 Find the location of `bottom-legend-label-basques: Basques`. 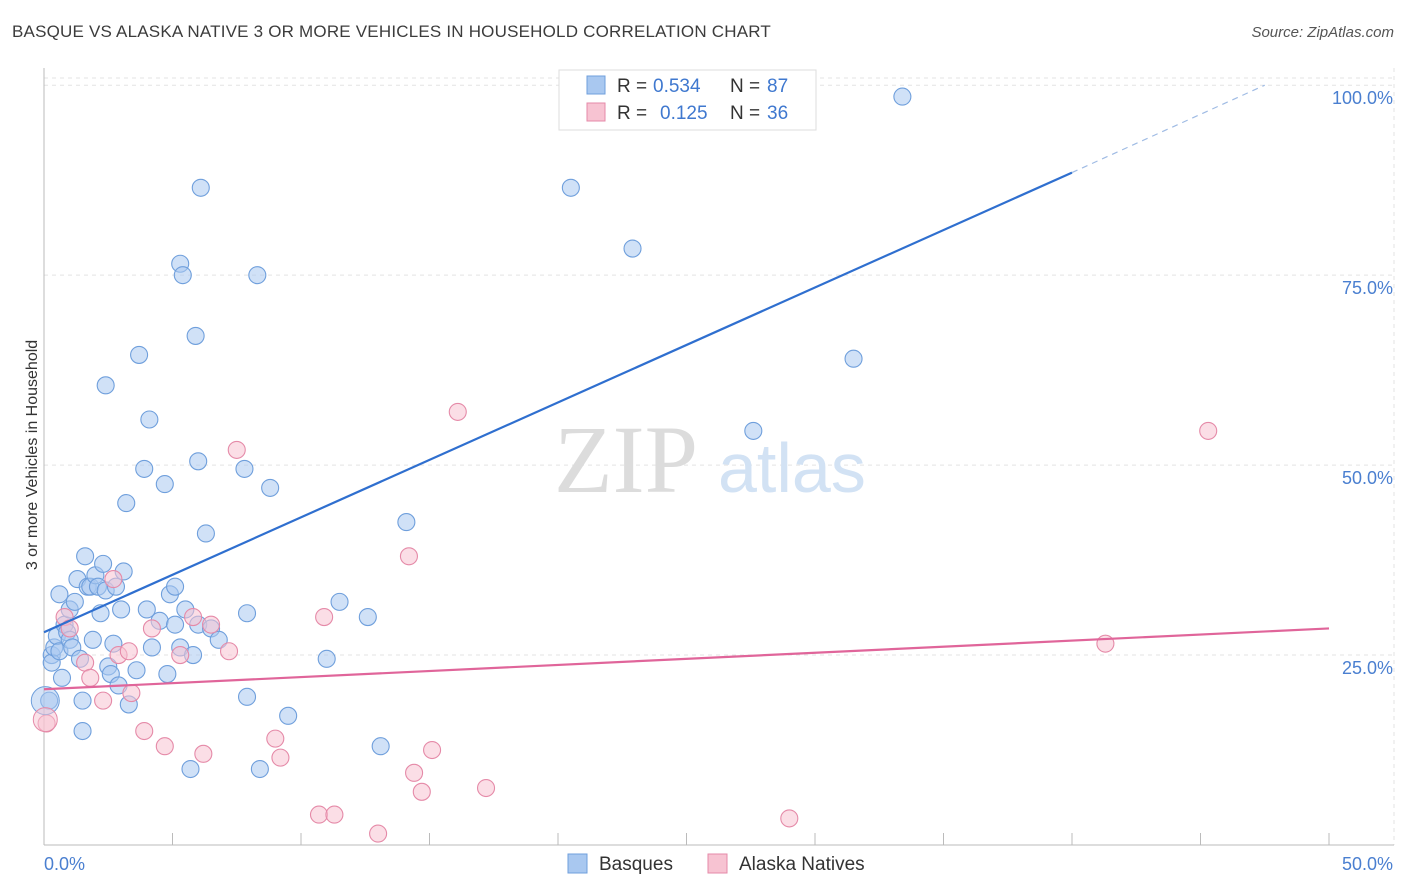

bottom-legend-label-basques: Basques is located at coordinates (636, 864).